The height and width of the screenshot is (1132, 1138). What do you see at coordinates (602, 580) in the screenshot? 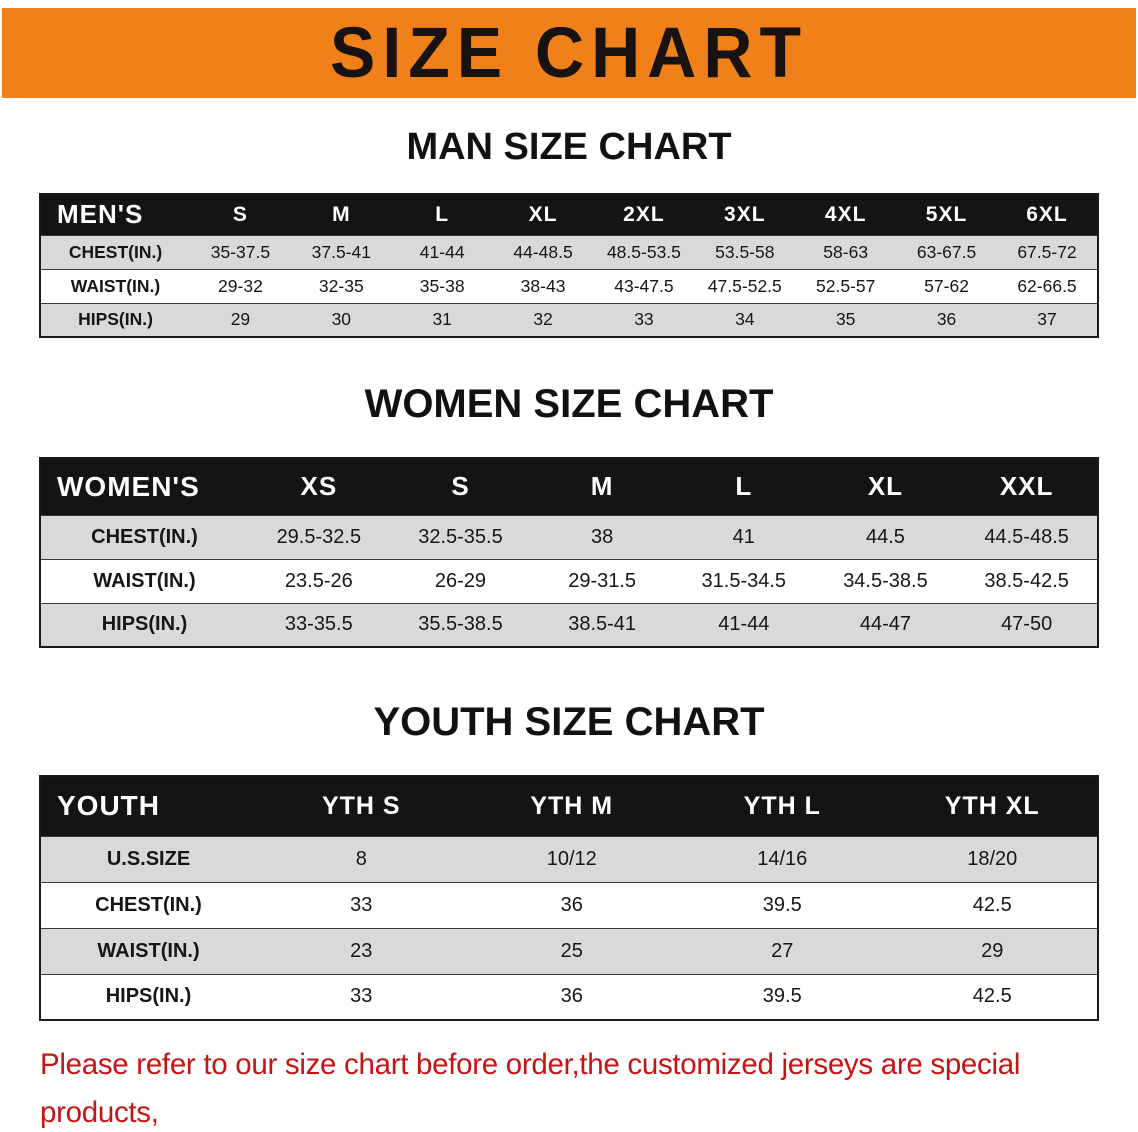
I see `table-cell: 29-31.5` at bounding box center [602, 580].